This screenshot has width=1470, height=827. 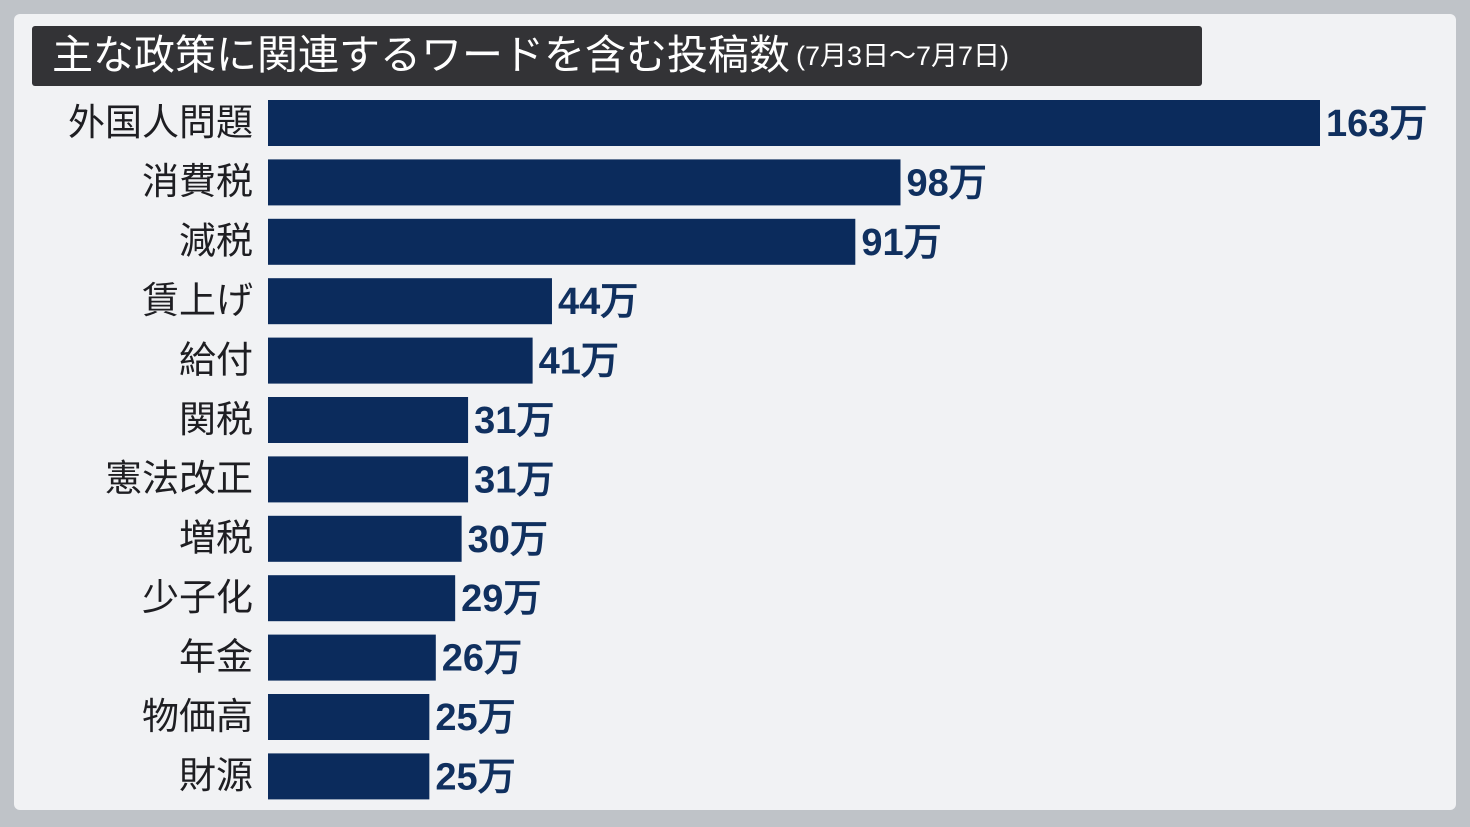 I want to click on value-label: 41万, so click(x=579, y=362).